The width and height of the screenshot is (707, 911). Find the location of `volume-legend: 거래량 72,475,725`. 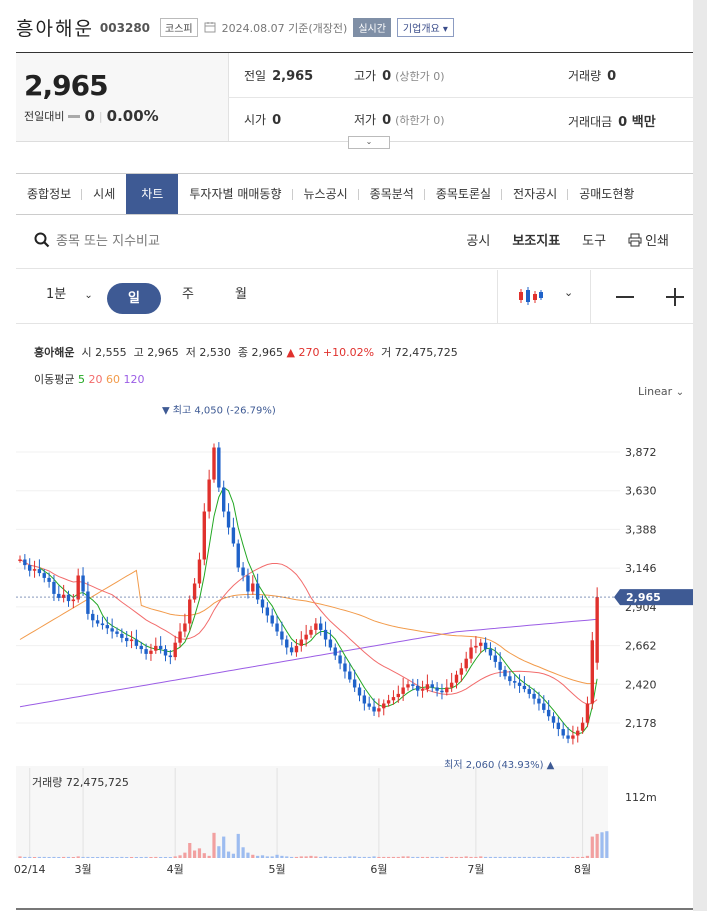

volume-legend: 거래량 72,475,725 is located at coordinates (80, 782).